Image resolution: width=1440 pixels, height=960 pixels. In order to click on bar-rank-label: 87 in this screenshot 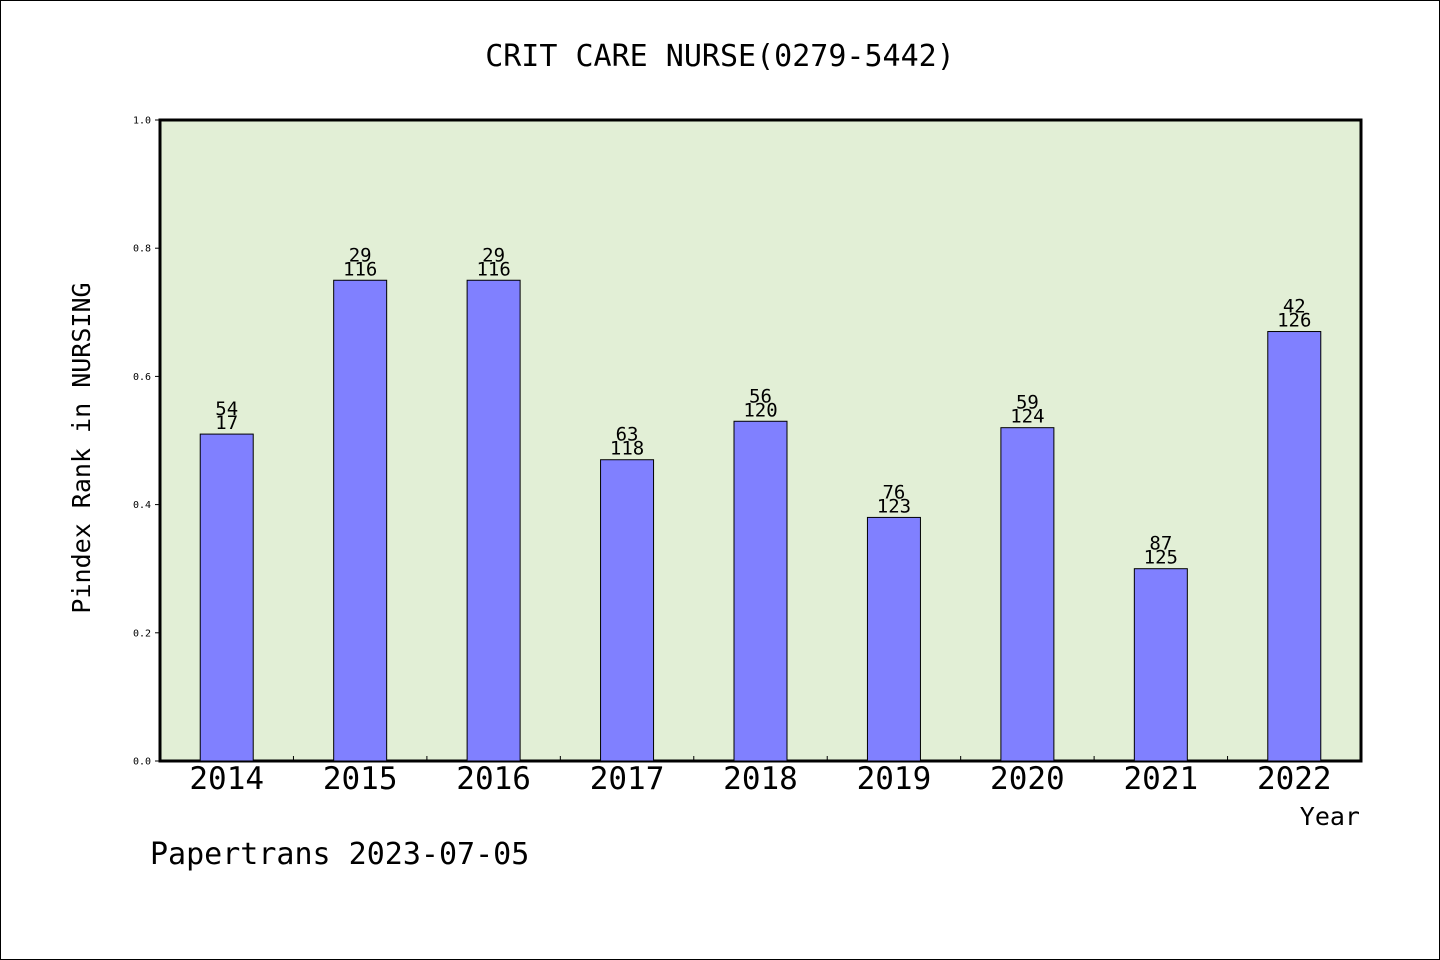, I will do `click(1160, 544)`.